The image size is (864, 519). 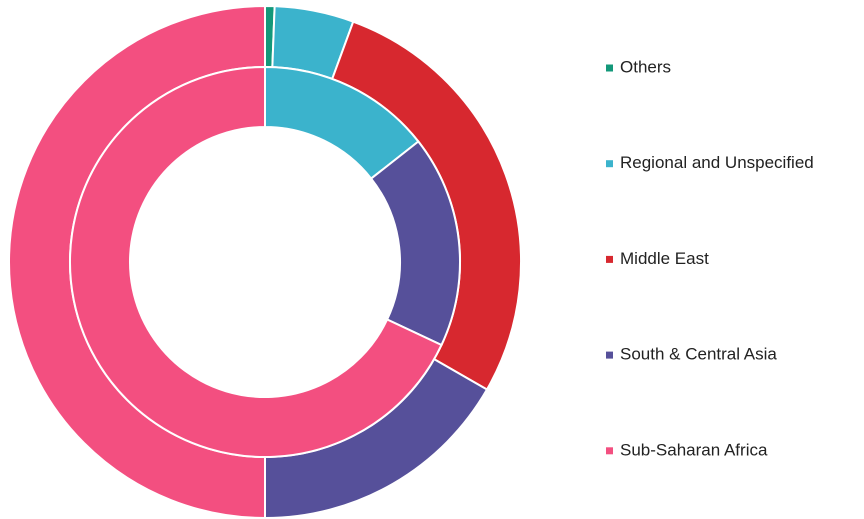 What do you see at coordinates (717, 162) in the screenshot?
I see `legend-label: Regional and Unspecified` at bounding box center [717, 162].